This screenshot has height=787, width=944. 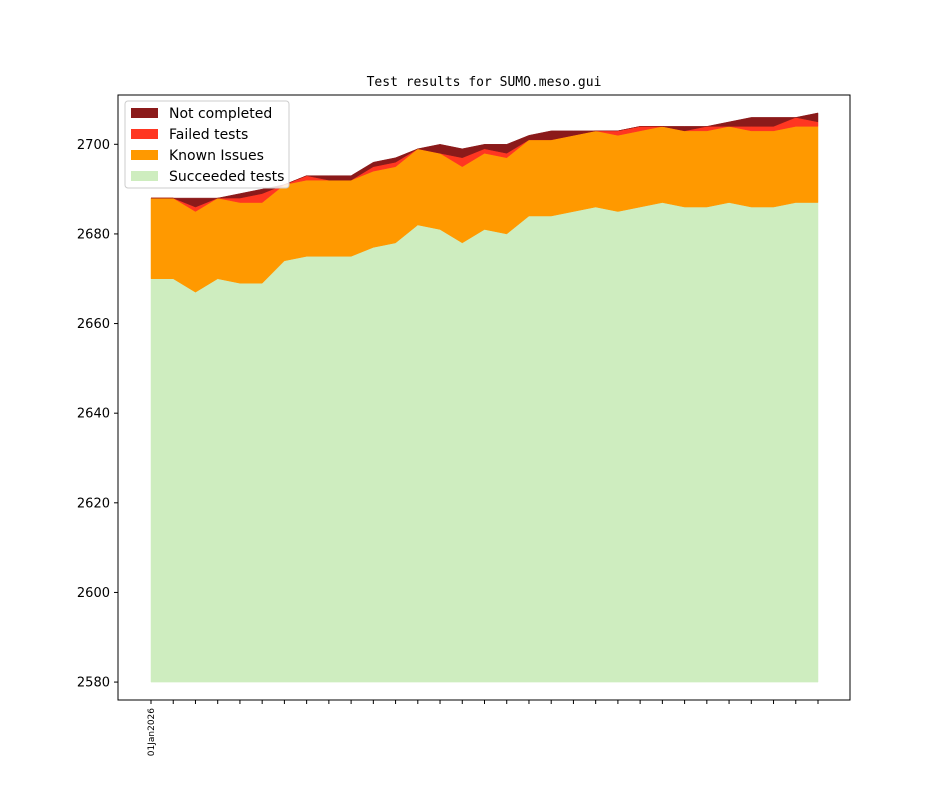 I want to click on legend-swatch-succeeded-tests, so click(x=144, y=176).